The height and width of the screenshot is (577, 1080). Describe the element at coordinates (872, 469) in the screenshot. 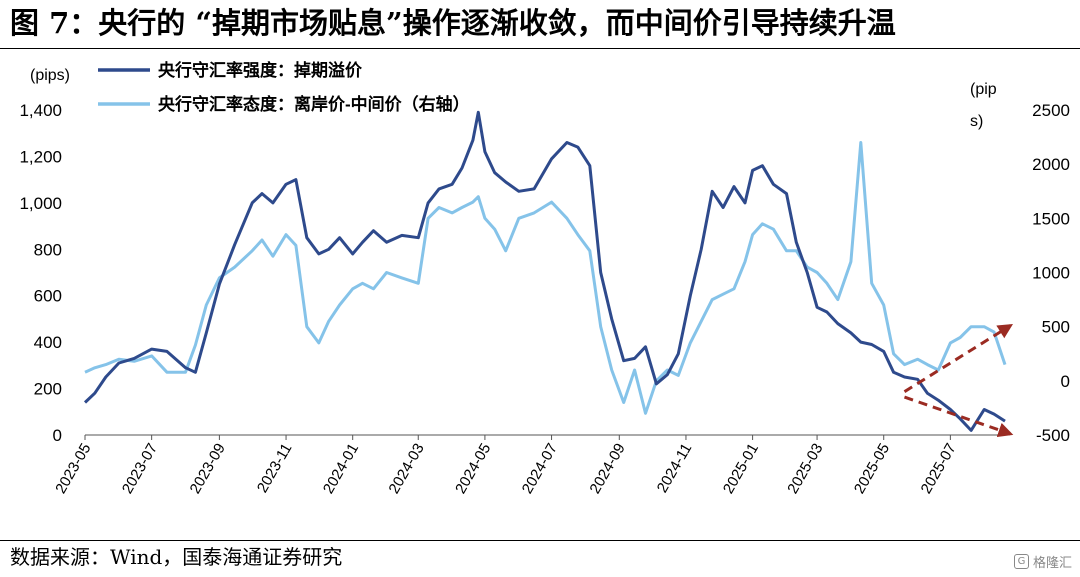

I see `x-tick-label: 2025-05` at that location.